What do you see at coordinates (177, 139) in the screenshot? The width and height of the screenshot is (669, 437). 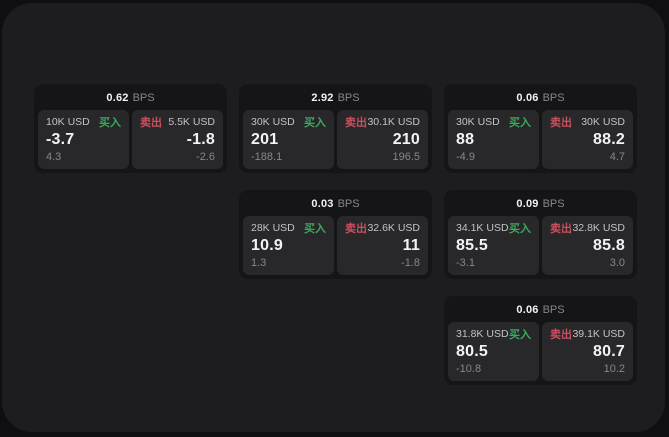 I see `sell-quote-tile: 卖出 5.5K USD -1.8 -2.6` at bounding box center [177, 139].